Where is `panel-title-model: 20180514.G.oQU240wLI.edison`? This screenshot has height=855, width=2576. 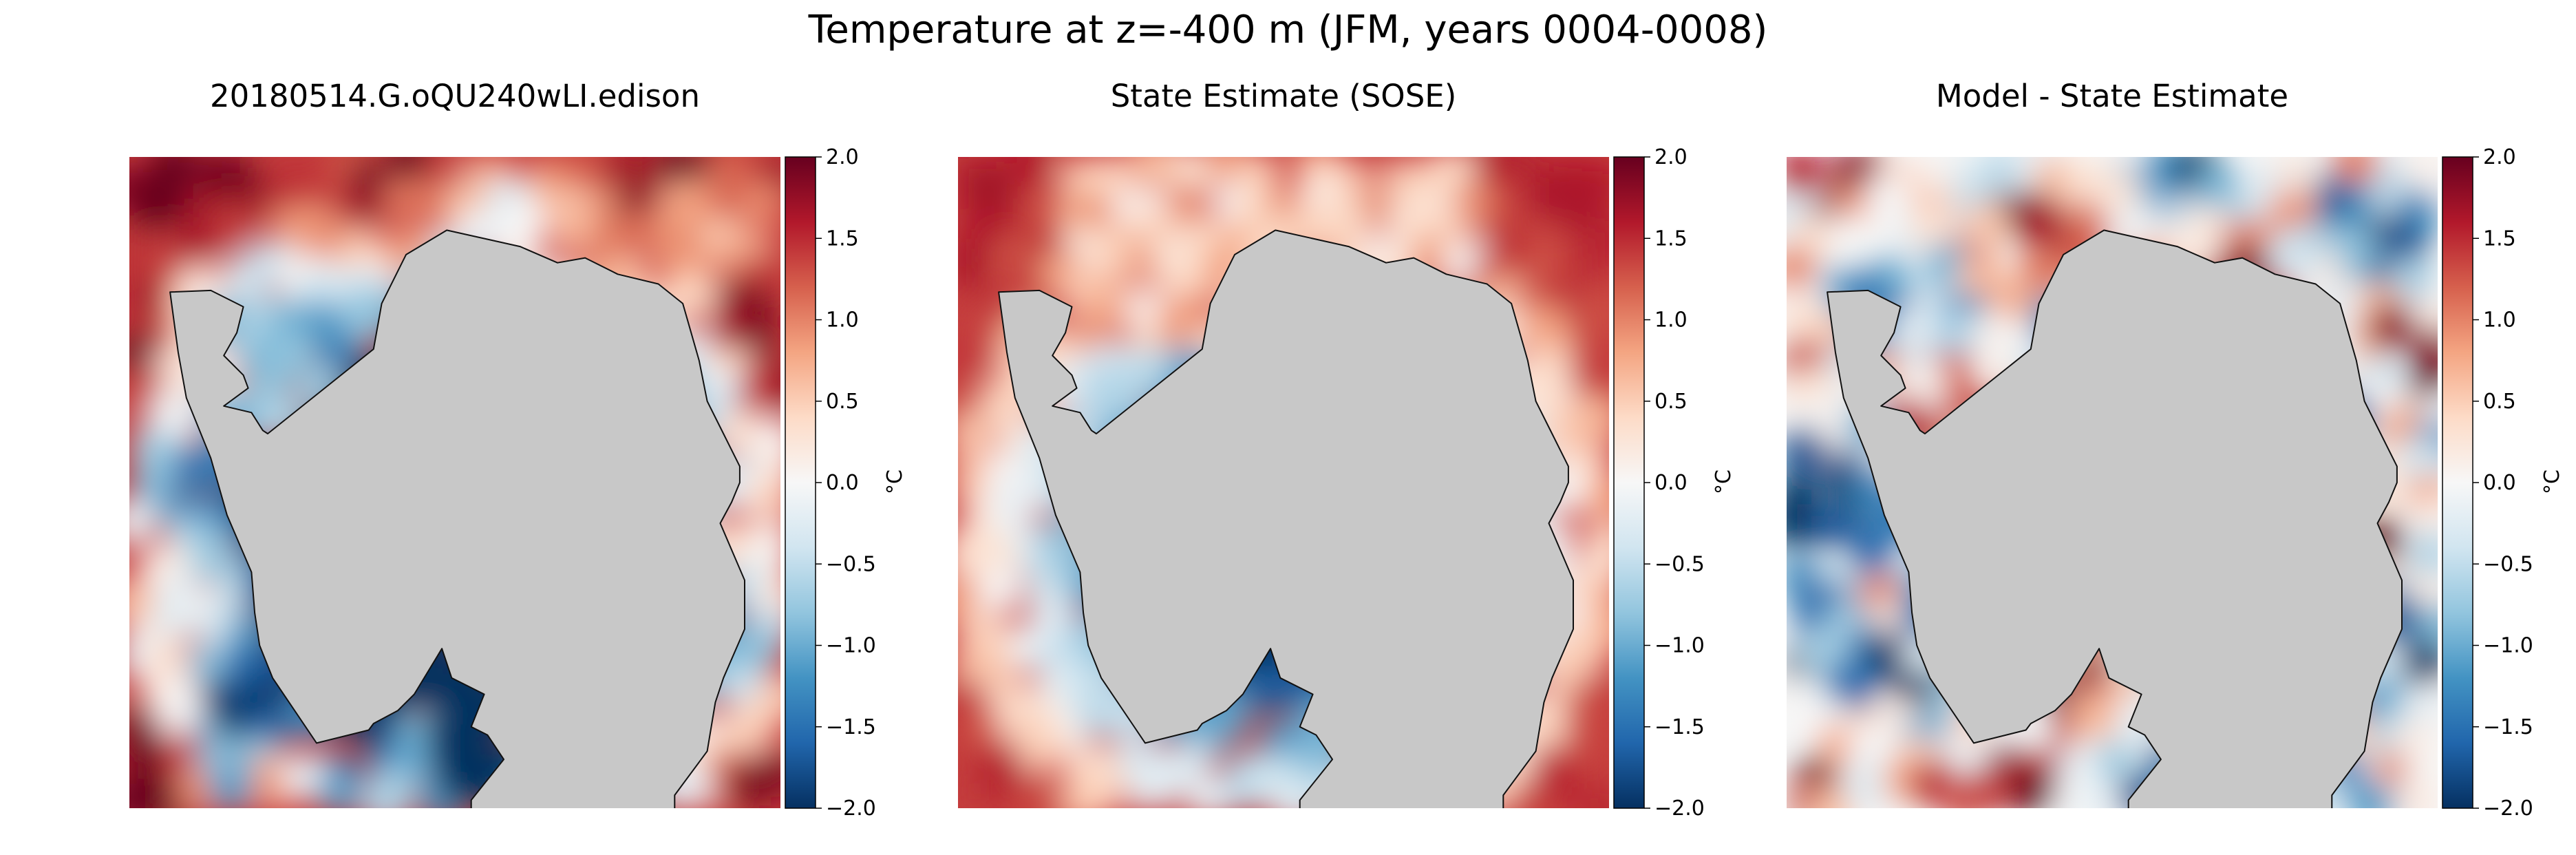 panel-title-model: 20180514.G.oQU240wLI.edison is located at coordinates (455, 96).